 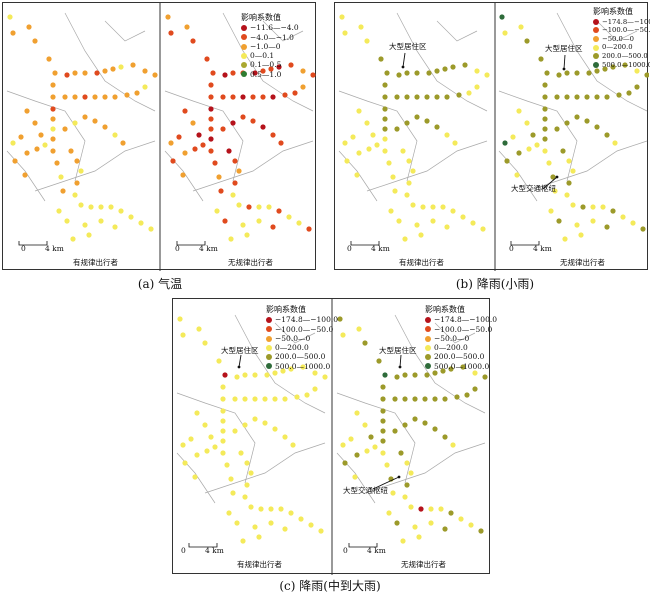 What do you see at coordinates (95, 262) in the screenshot?
I see `subtitle-regular: 有规律出行者` at bounding box center [95, 262].